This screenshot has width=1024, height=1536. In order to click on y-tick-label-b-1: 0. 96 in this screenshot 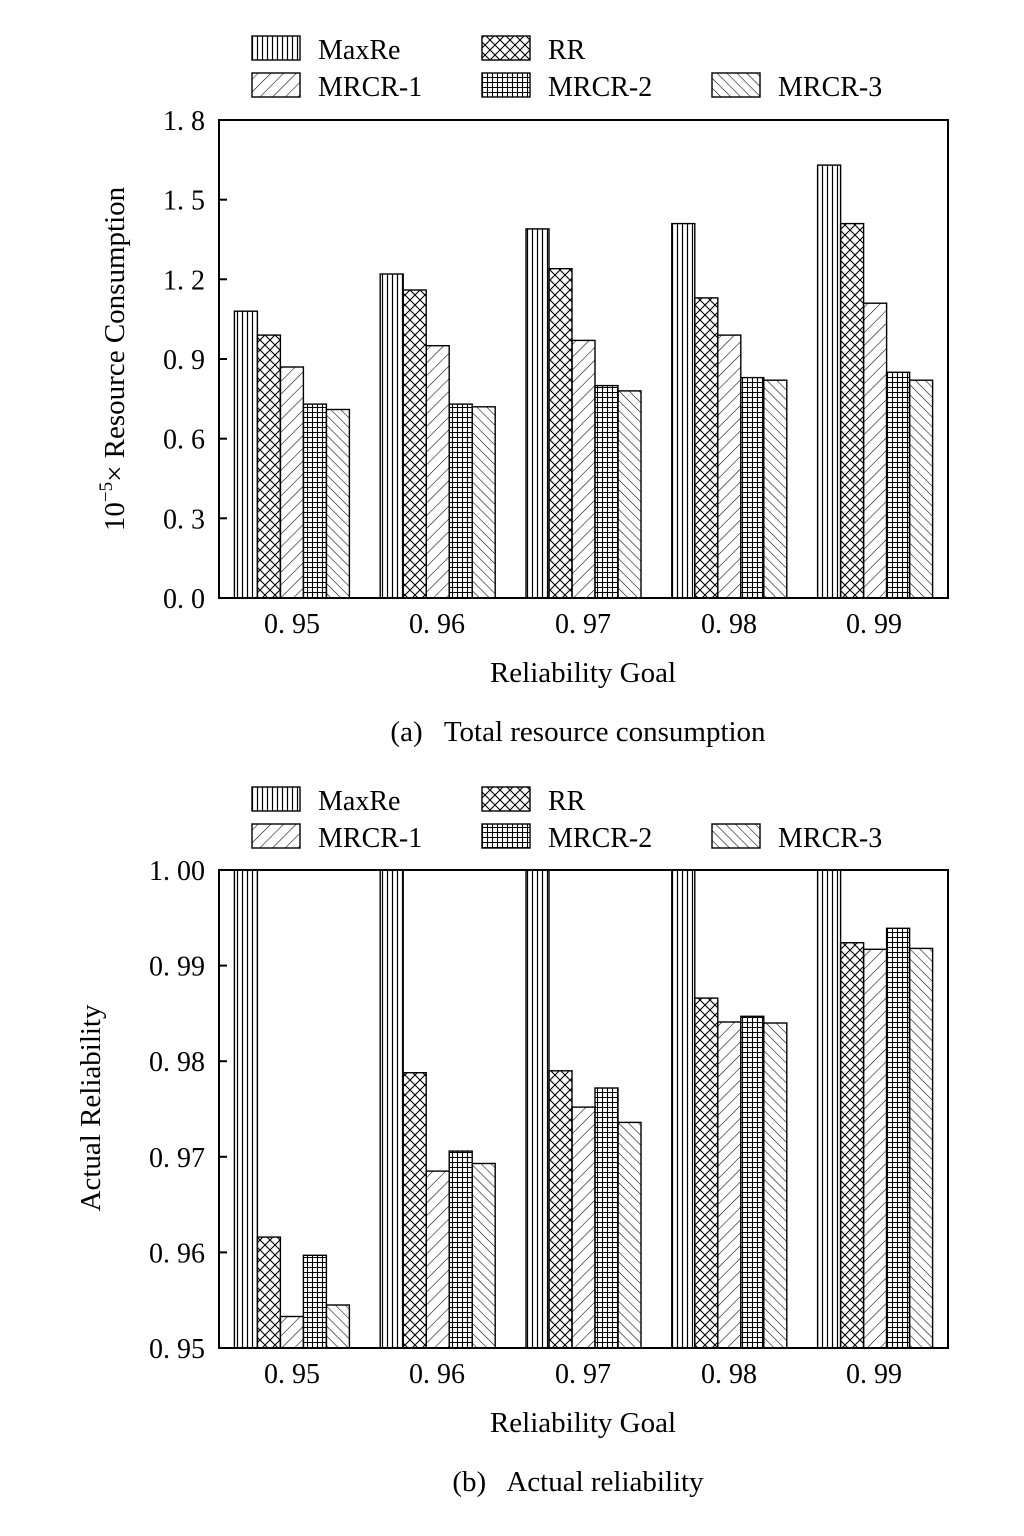, I will do `click(177, 1253)`.